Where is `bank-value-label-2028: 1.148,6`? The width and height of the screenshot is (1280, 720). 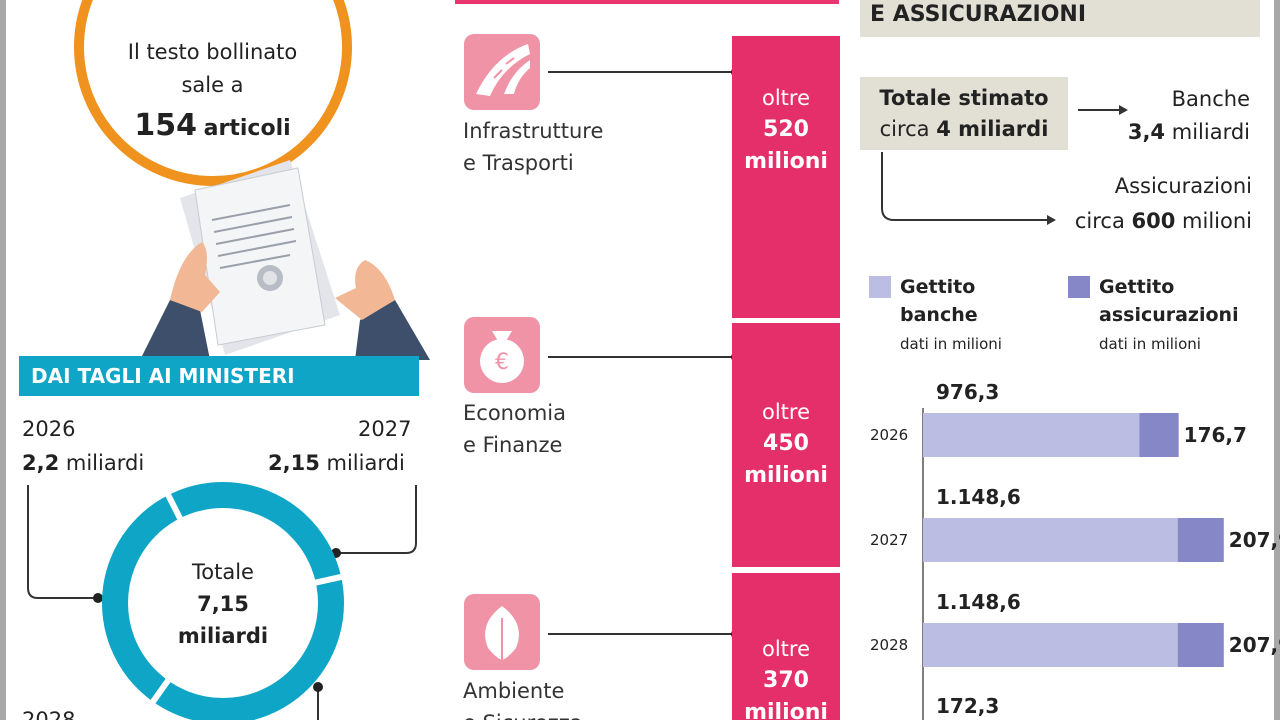 bank-value-label-2028: 1.148,6 is located at coordinates (978, 602).